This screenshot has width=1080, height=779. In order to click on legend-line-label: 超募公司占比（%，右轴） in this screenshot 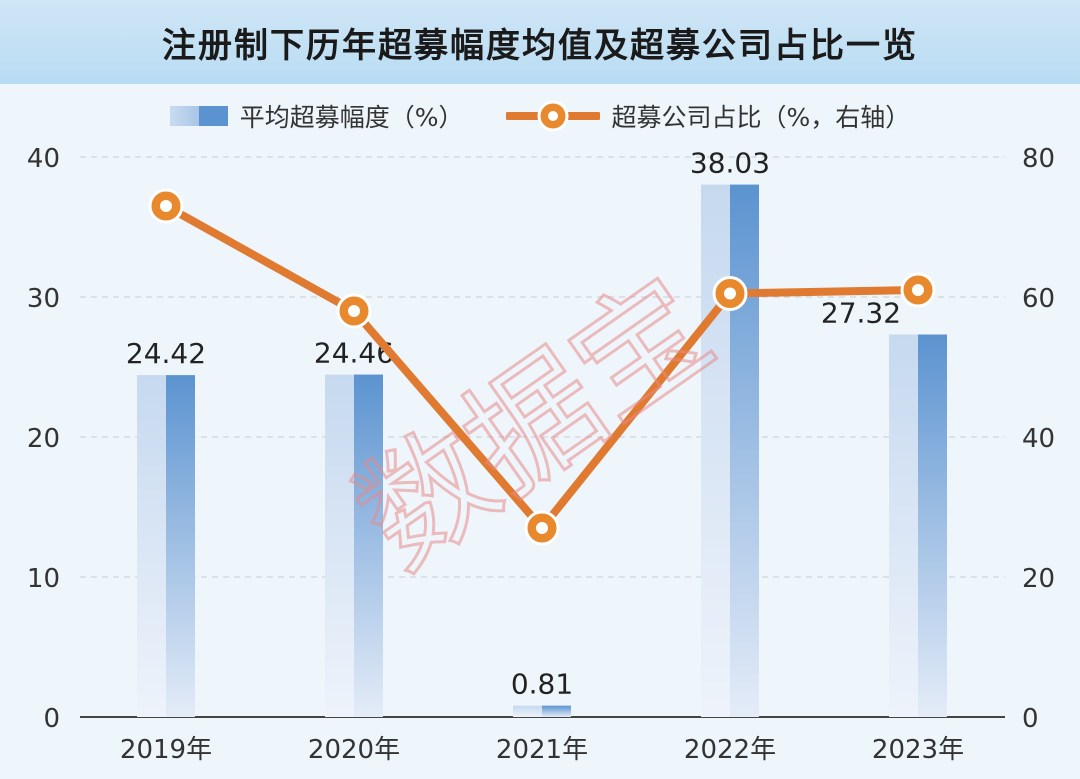, I will do `click(761, 117)`.